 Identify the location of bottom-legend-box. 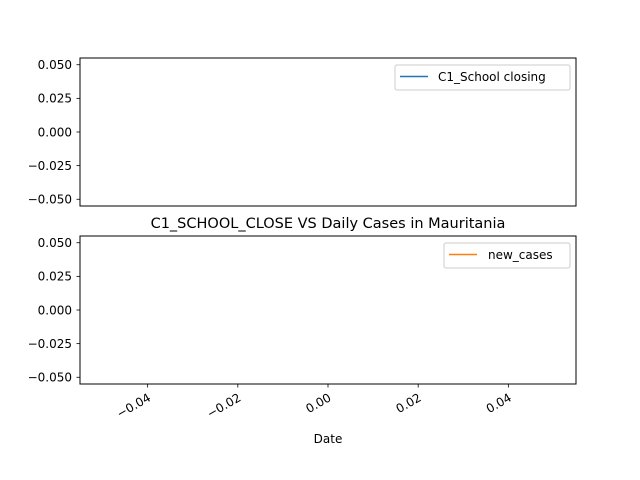
(507, 255).